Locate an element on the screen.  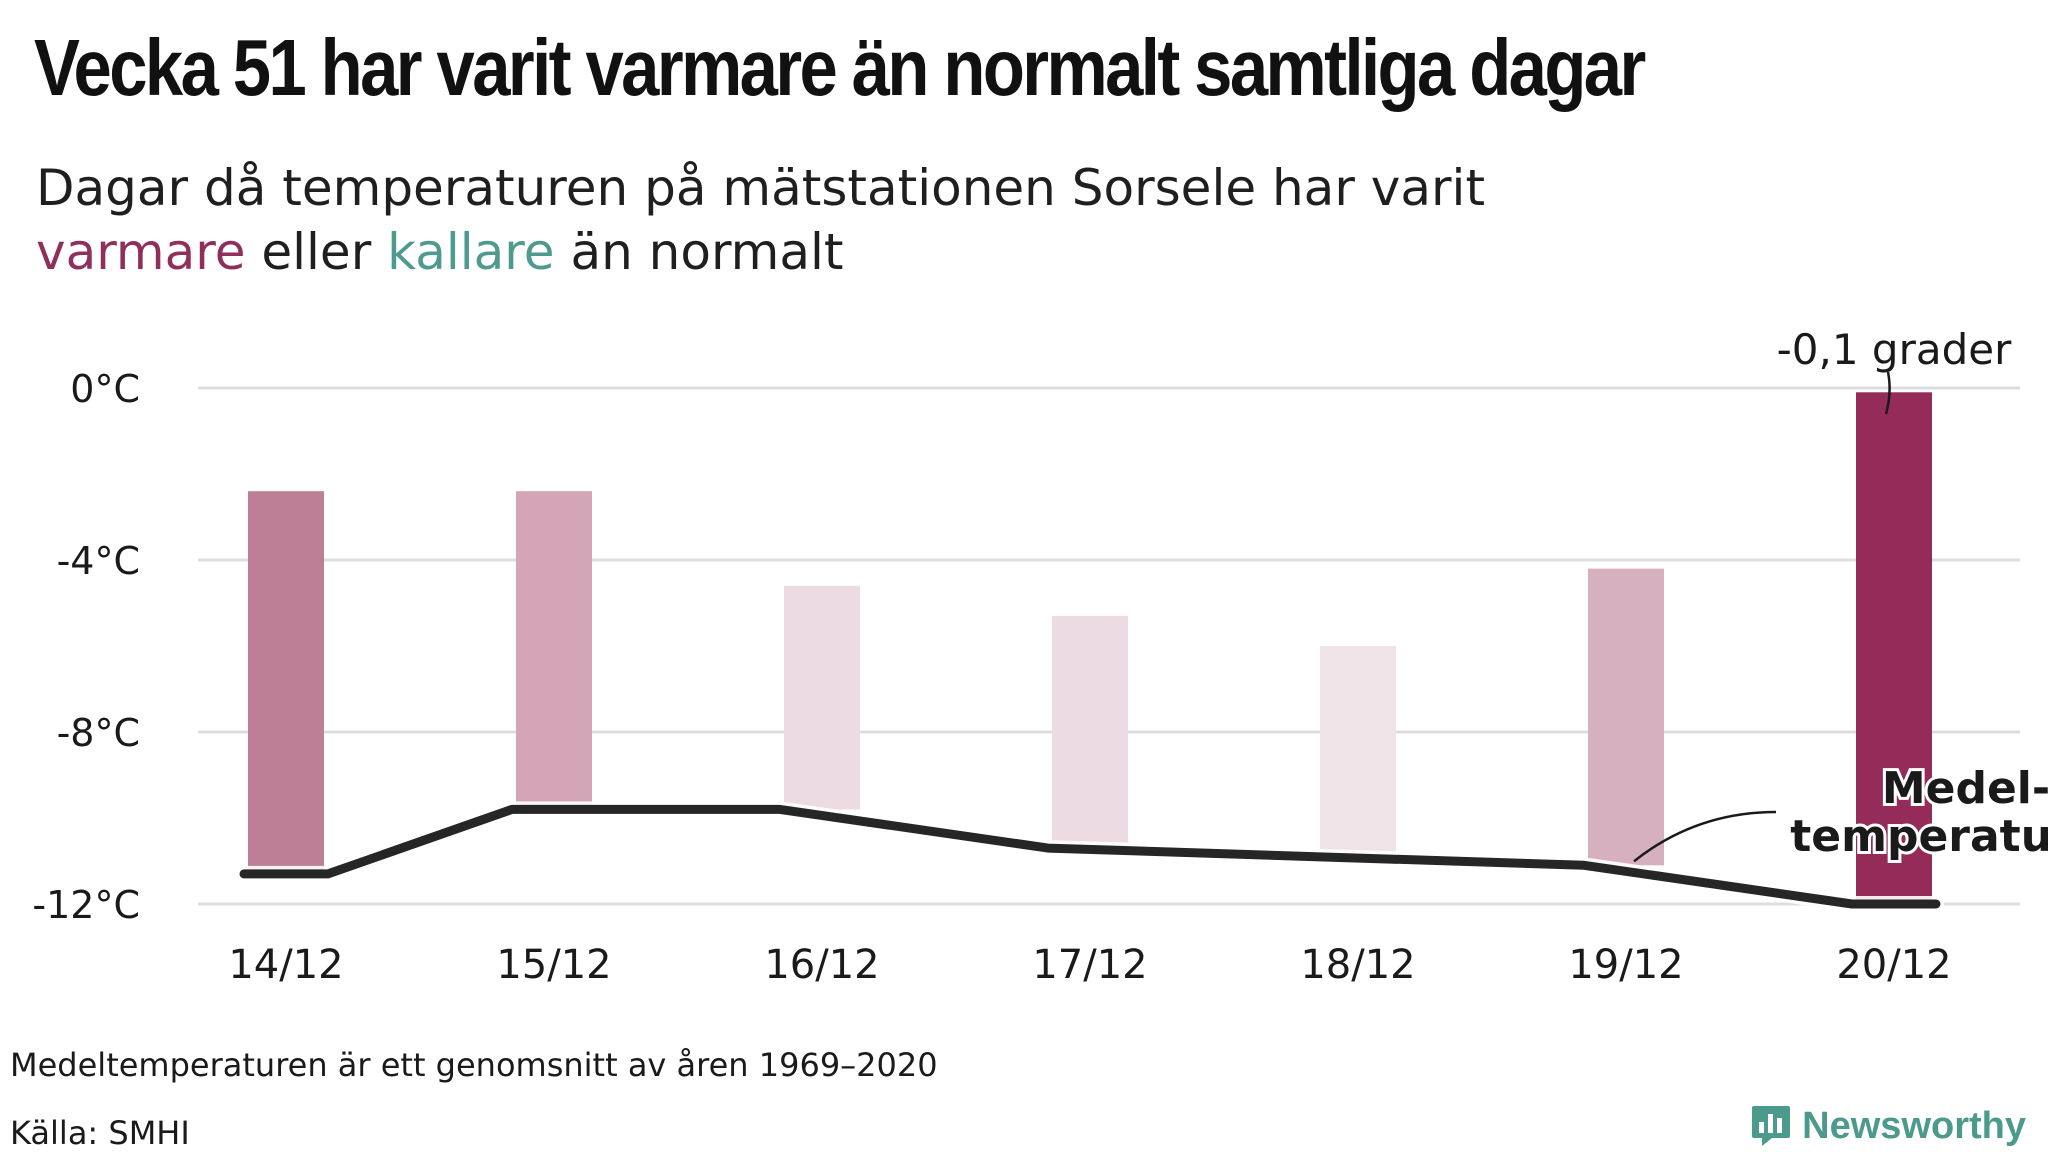
subtitle-line-2: varmare eller kallare än normalt is located at coordinates (760, 252).